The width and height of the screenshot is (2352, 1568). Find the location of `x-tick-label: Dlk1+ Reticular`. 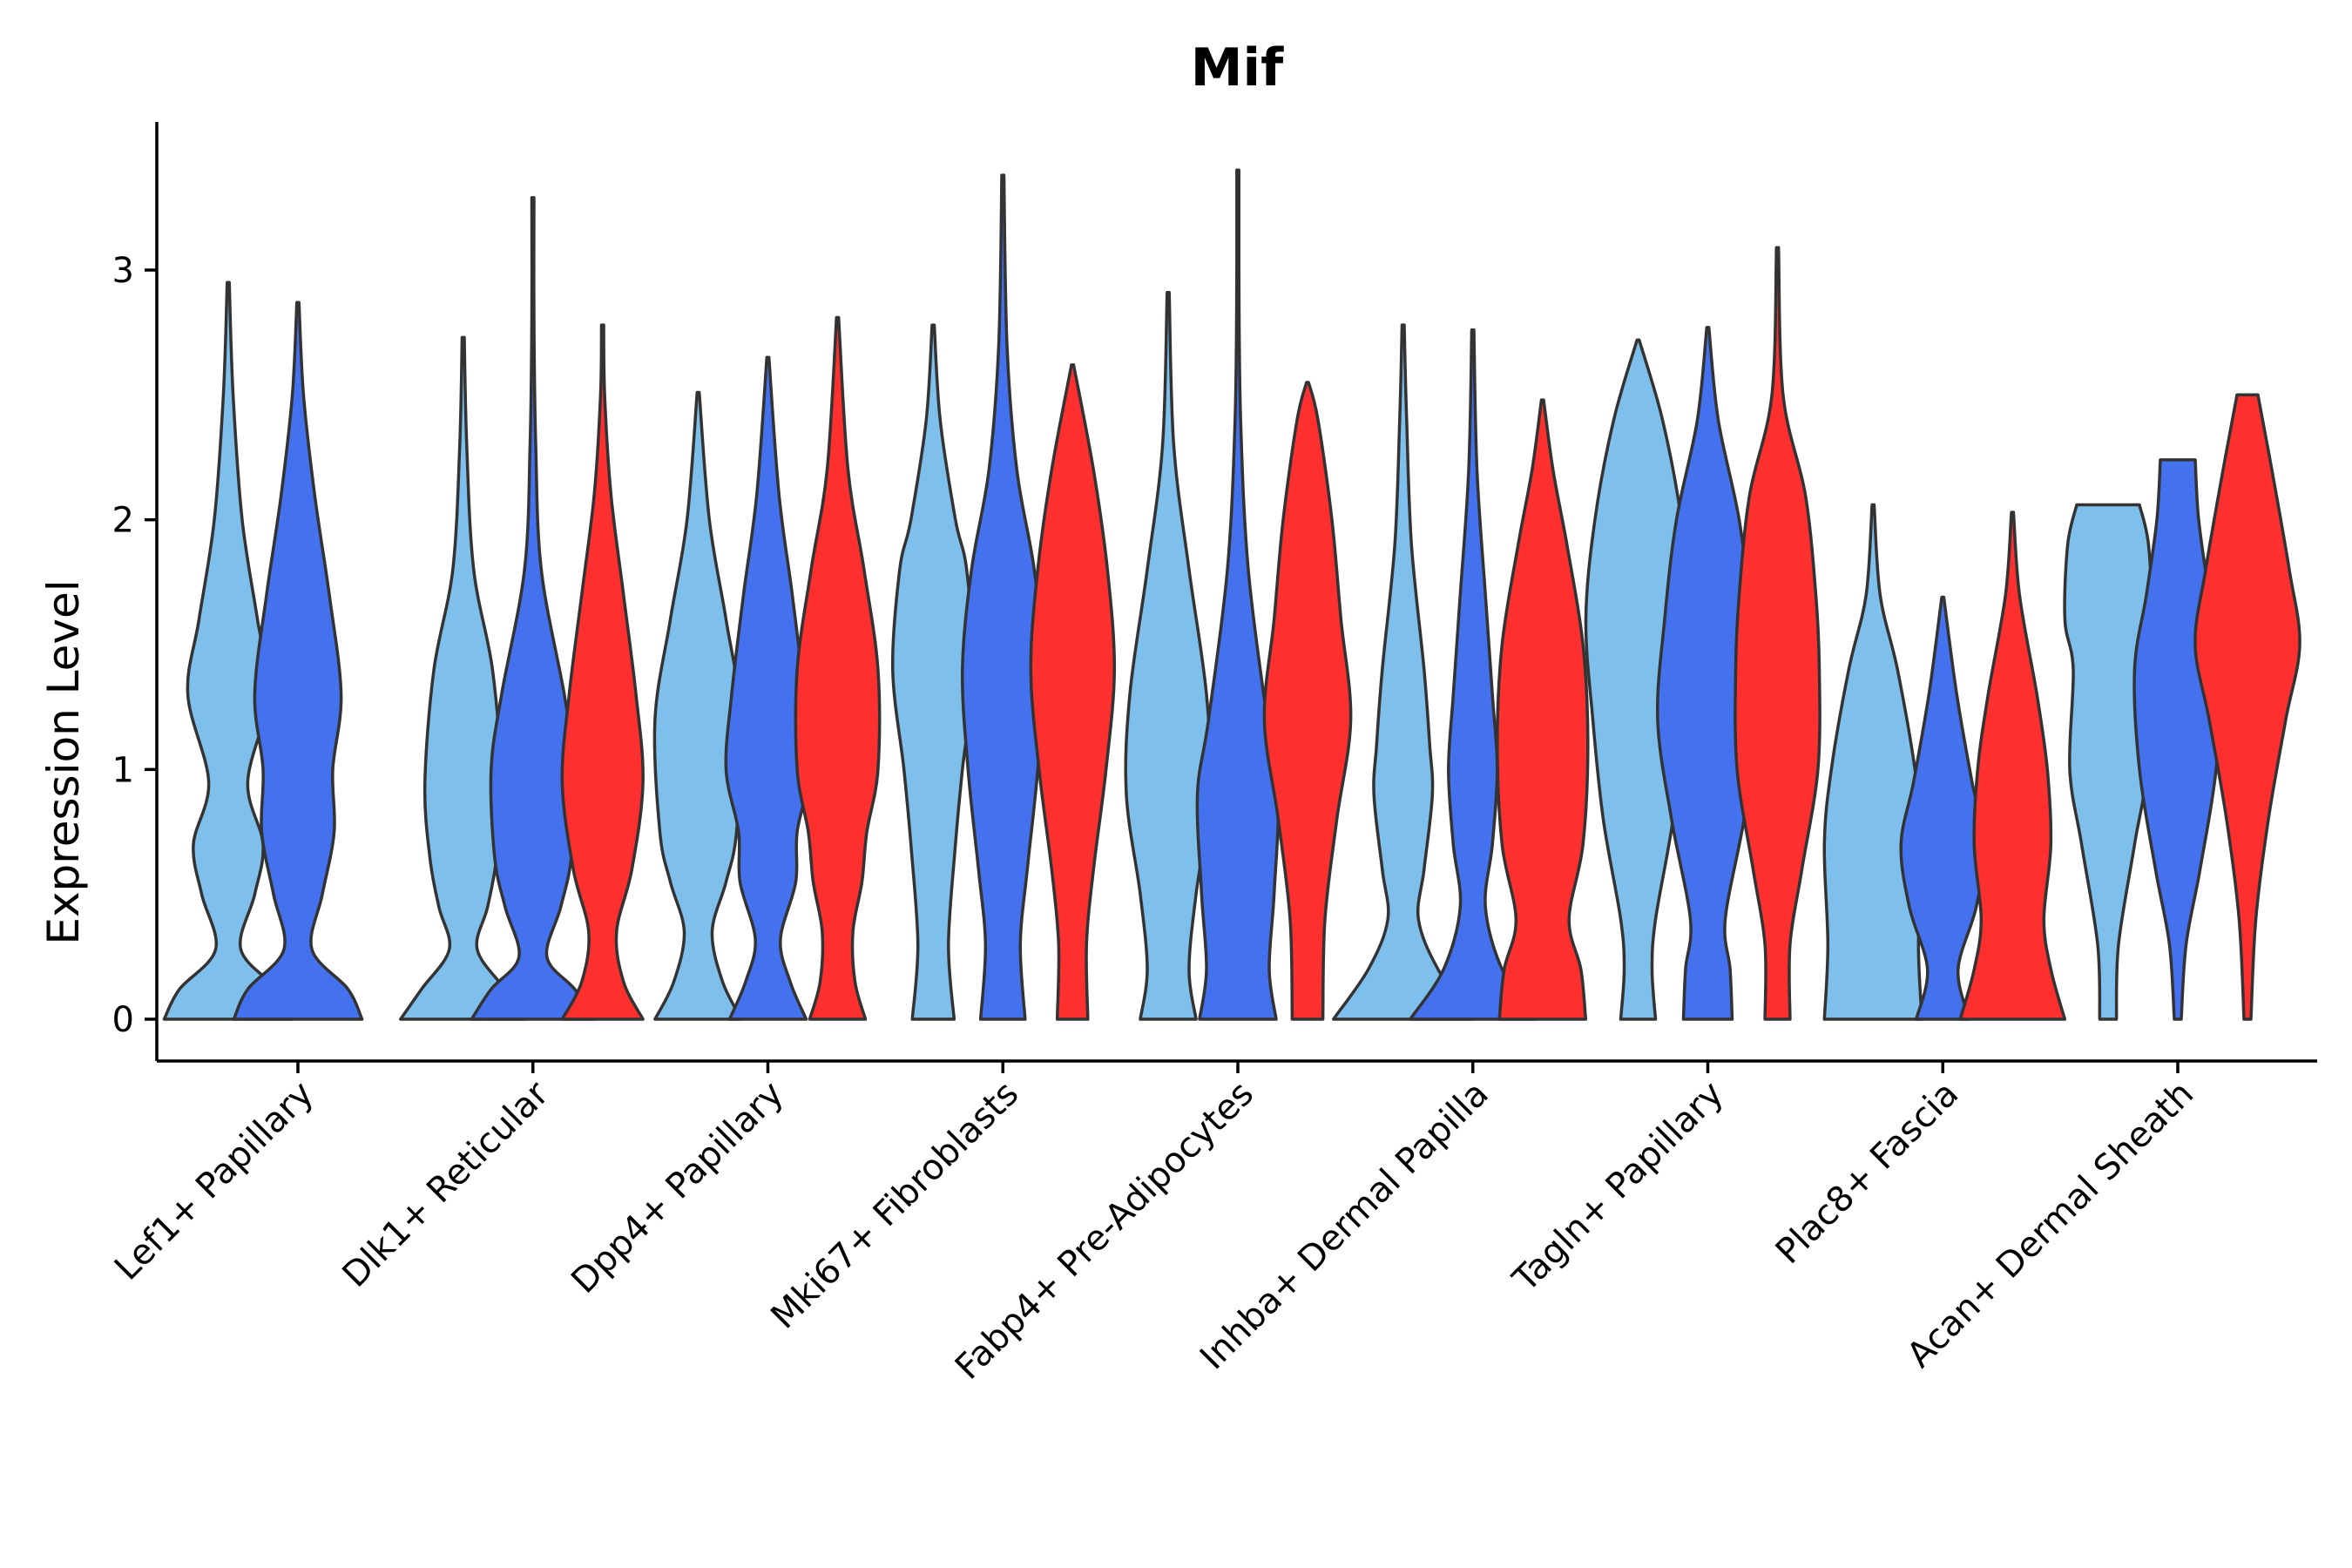

x-tick-label: Dlk1+ Reticular is located at coordinates (446, 1184).